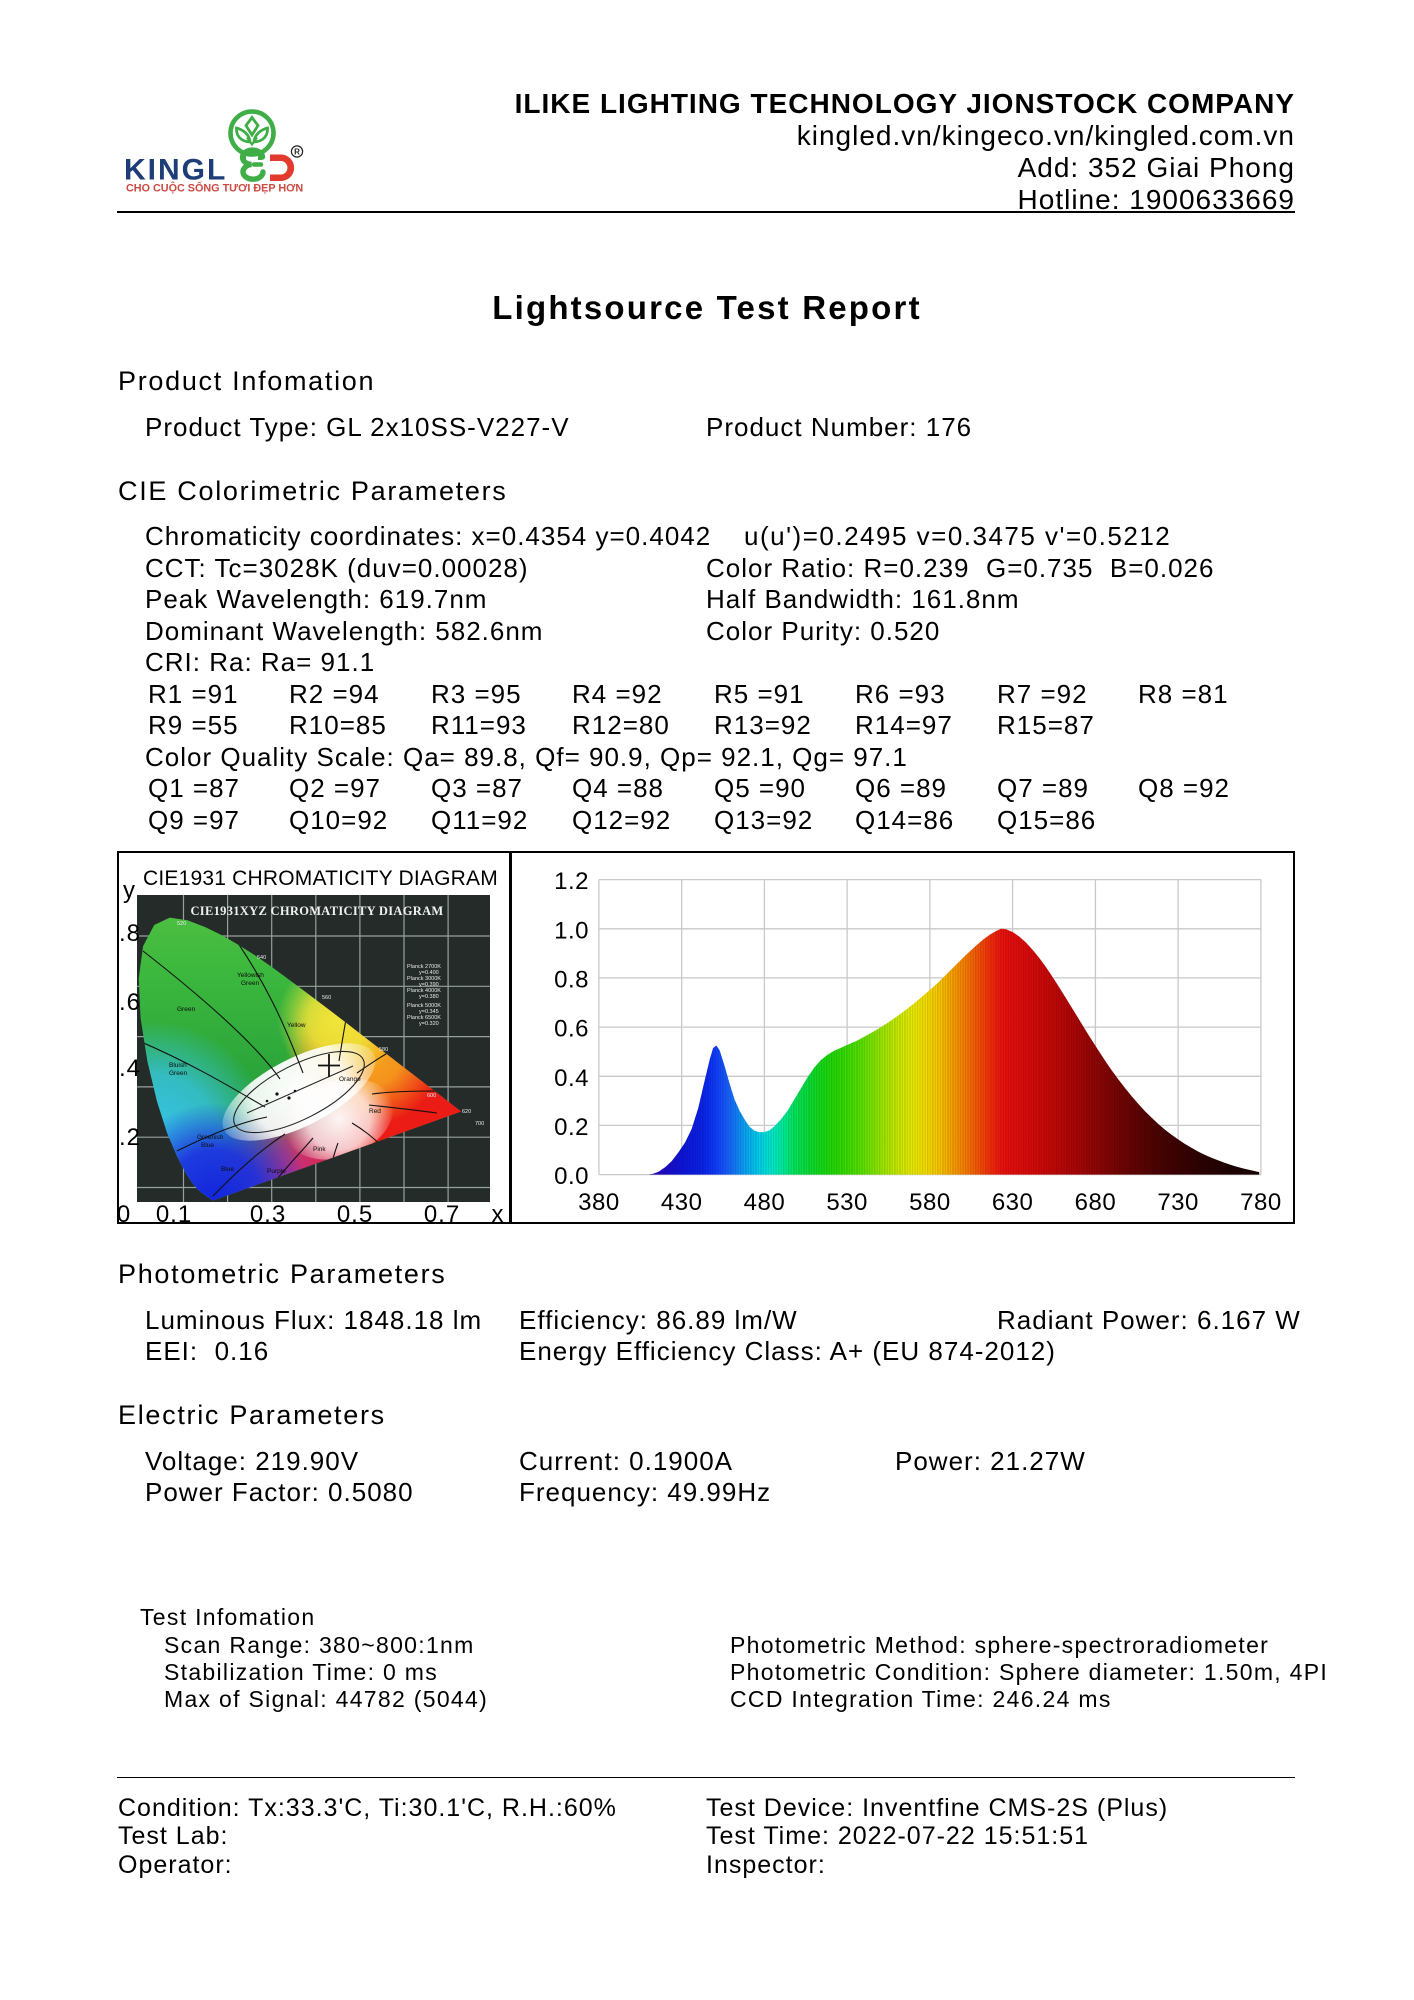 This screenshot has width=1414, height=2000. Describe the element at coordinates (429, 997) in the screenshot. I see `svg-text: y=0.380` at that location.